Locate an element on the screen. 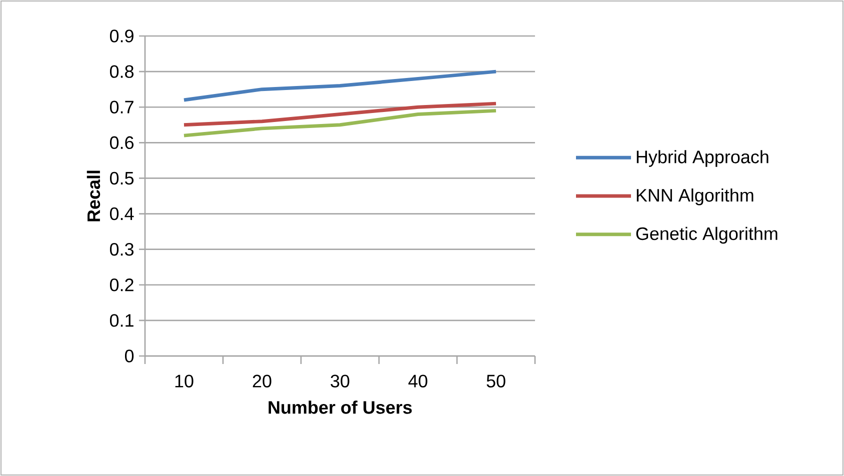 The width and height of the screenshot is (844, 476). y-axis-title: Recall is located at coordinates (93, 196).